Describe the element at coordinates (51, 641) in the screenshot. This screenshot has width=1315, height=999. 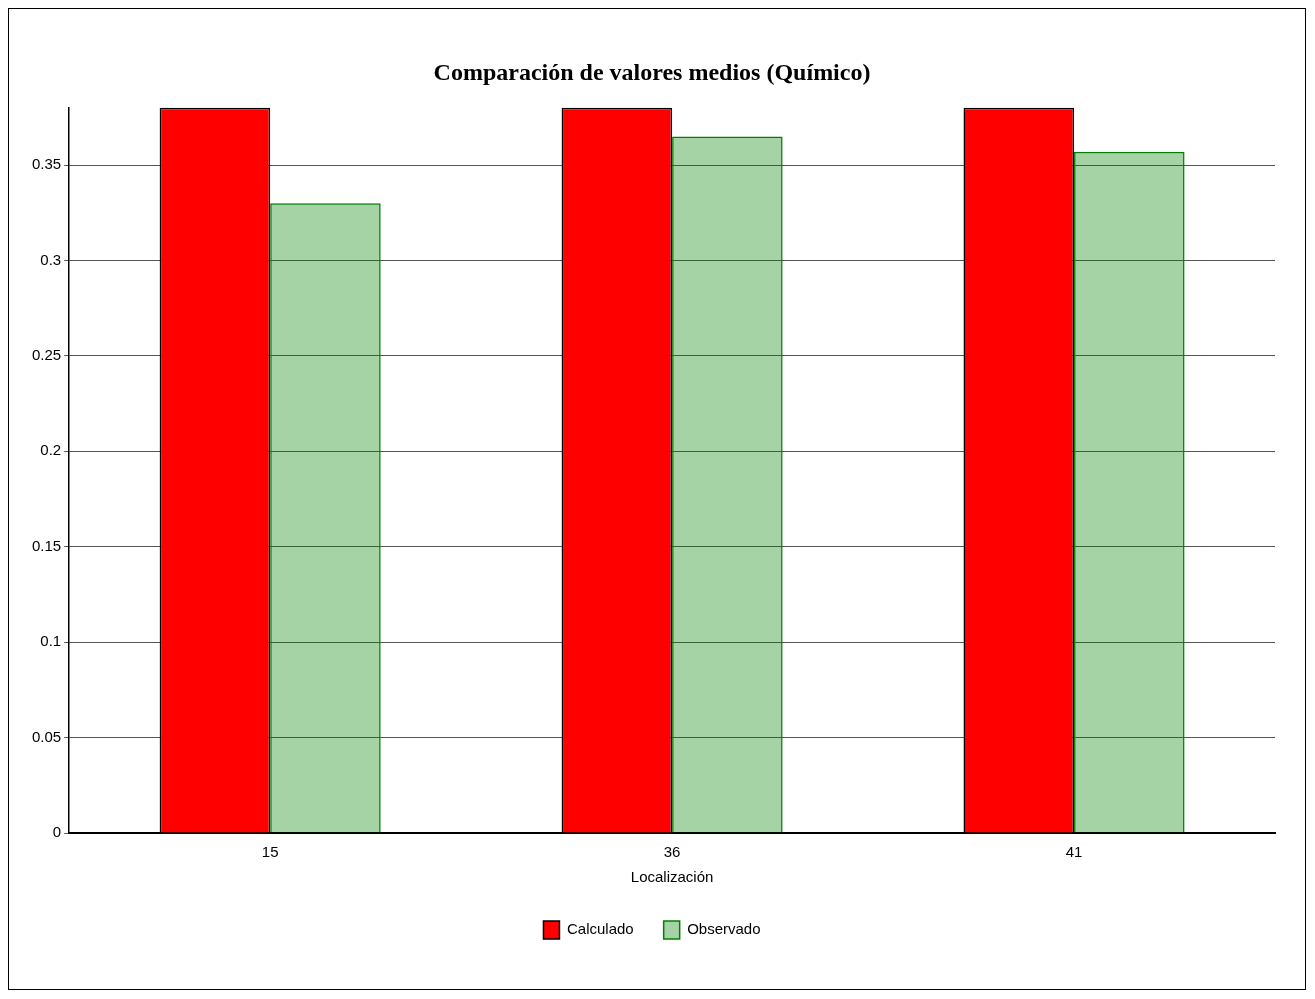
I see `y-tick-label: 0.1` at that location.